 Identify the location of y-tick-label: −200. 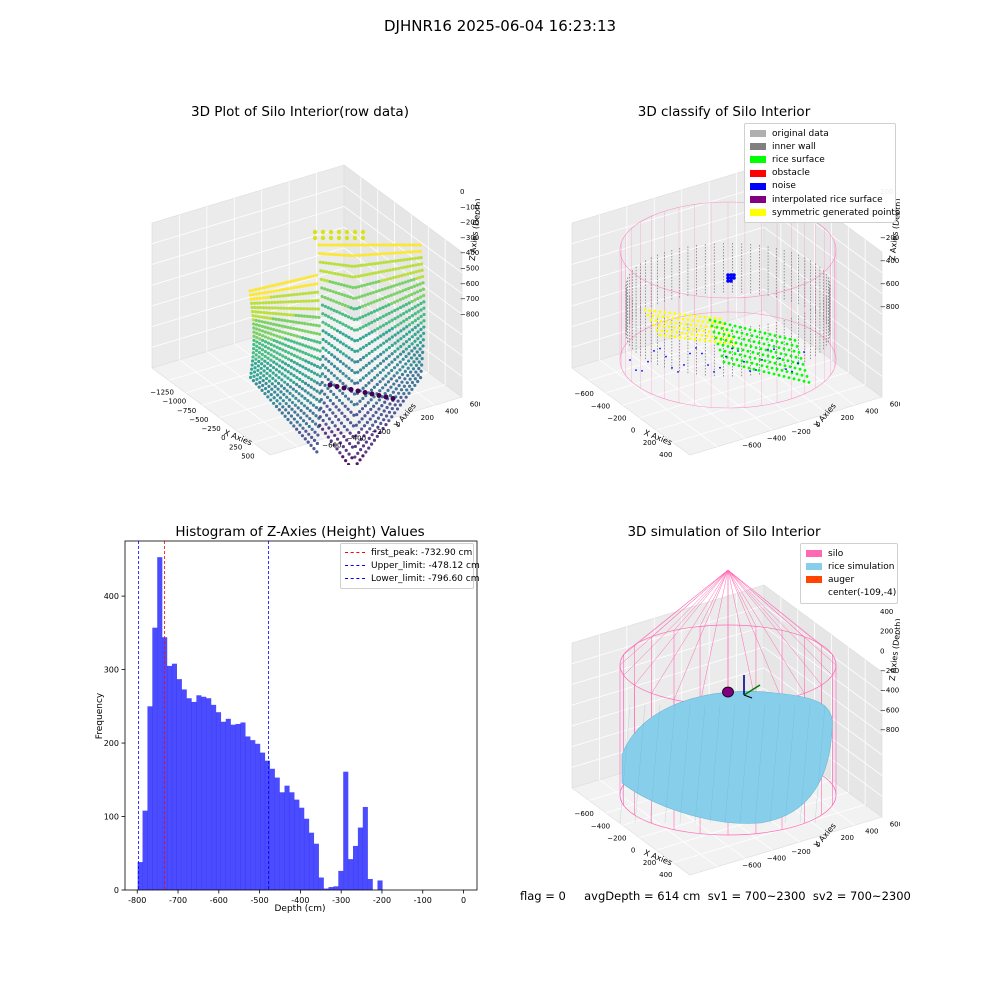
(380, 432).